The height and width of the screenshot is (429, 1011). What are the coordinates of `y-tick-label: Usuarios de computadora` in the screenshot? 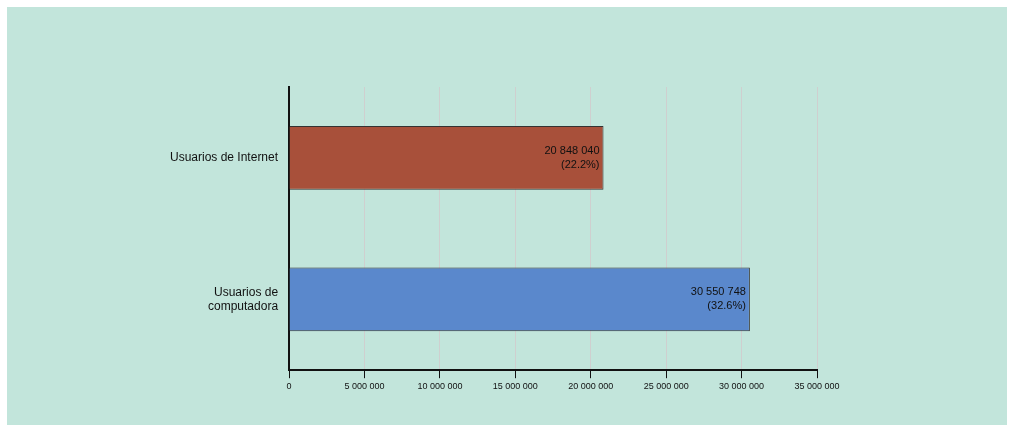 It's located at (243, 298).